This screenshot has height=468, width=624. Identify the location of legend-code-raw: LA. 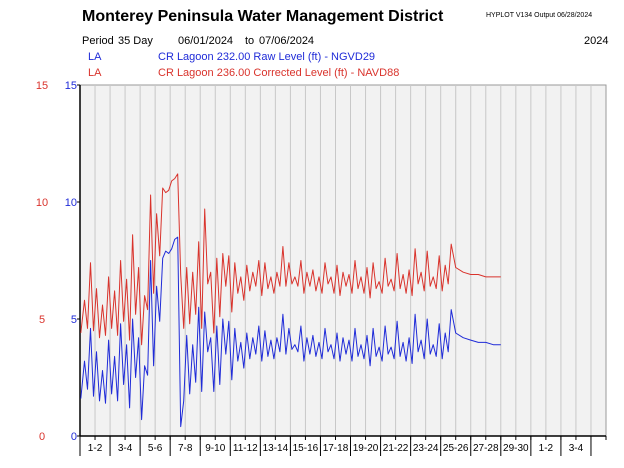
(95, 57).